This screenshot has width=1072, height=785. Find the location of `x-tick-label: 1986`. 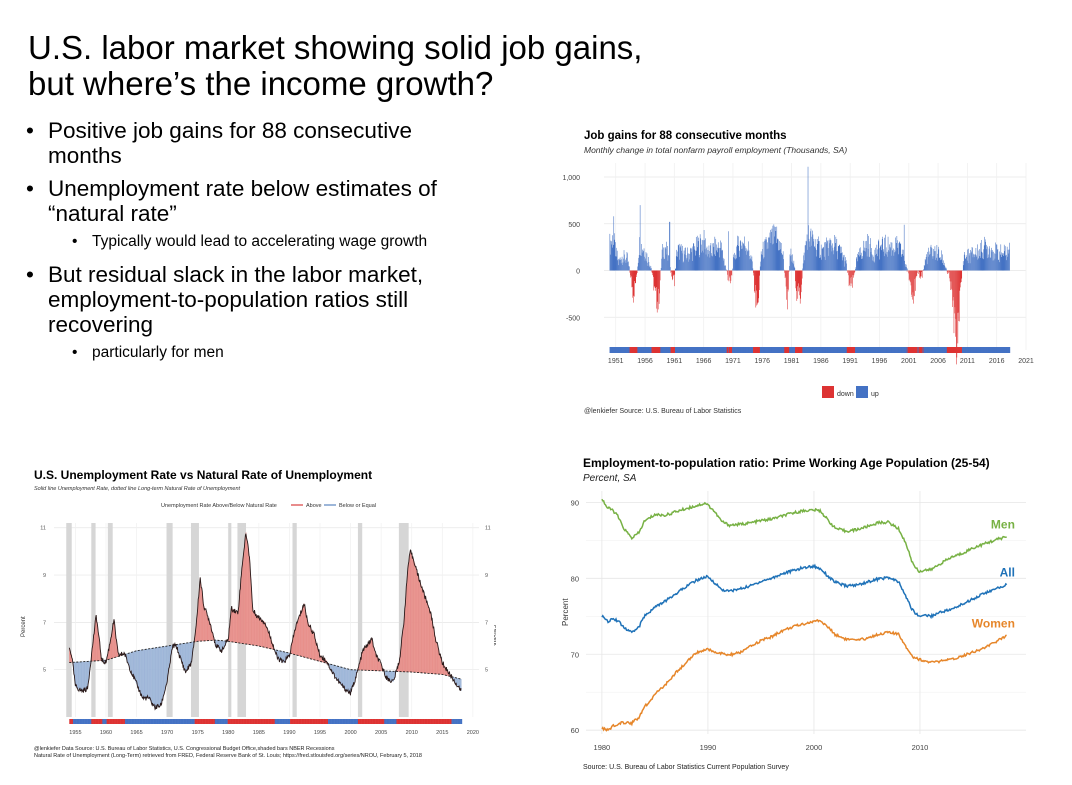

x-tick-label: 1986 is located at coordinates (821, 361).